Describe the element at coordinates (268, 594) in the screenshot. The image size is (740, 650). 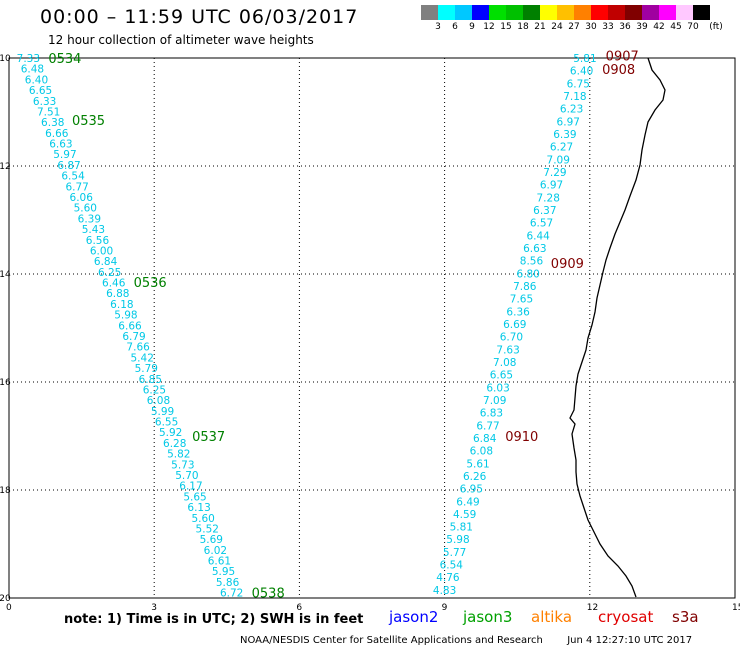
I see `pass-time-label: 0538` at that location.